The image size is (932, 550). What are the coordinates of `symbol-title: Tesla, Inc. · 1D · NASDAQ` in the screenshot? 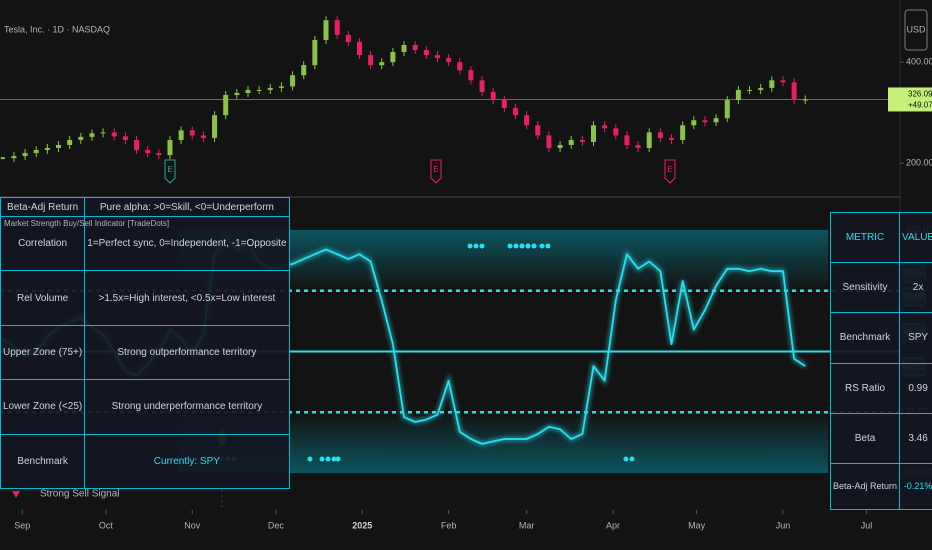 It's located at (57, 29).